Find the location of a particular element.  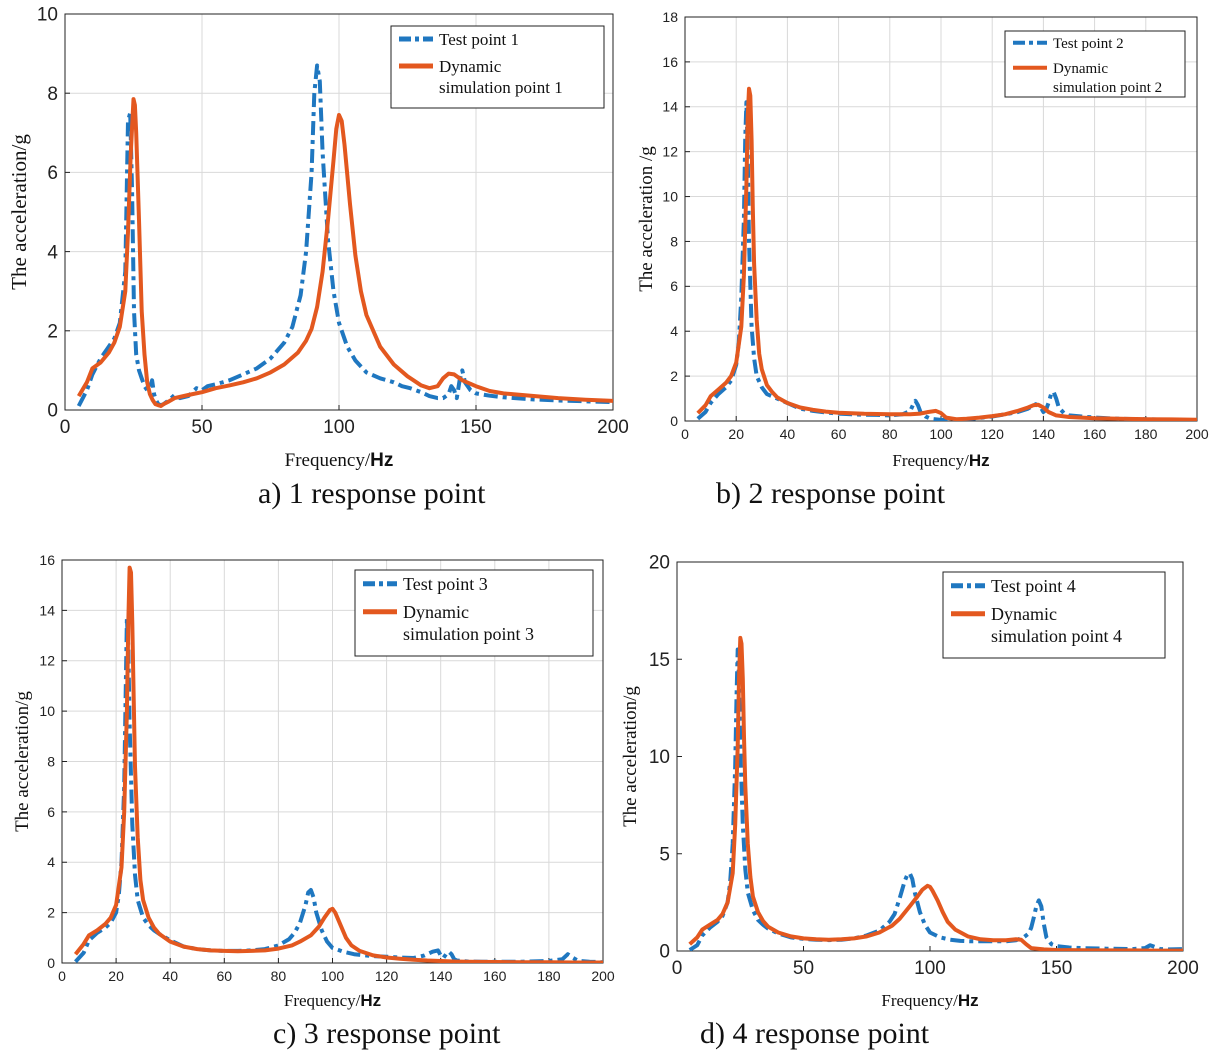

legend-label-test: Test point 4 is located at coordinates (1033, 586).